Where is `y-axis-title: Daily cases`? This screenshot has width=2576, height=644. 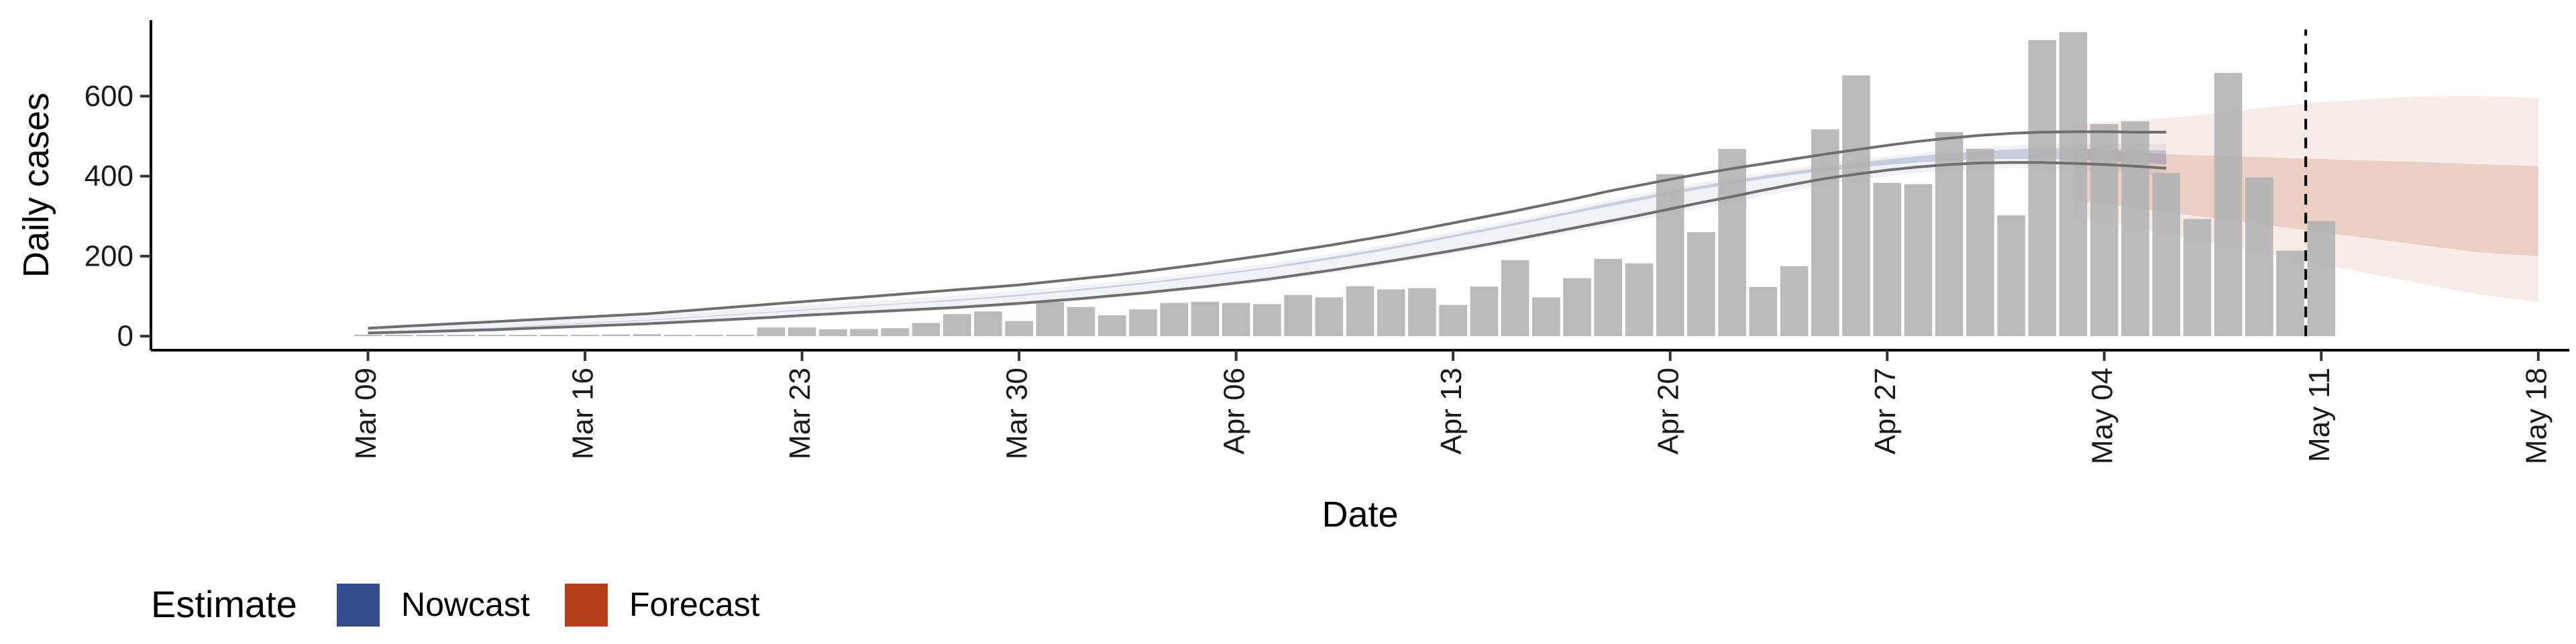
y-axis-title: Daily cases is located at coordinates (36, 185).